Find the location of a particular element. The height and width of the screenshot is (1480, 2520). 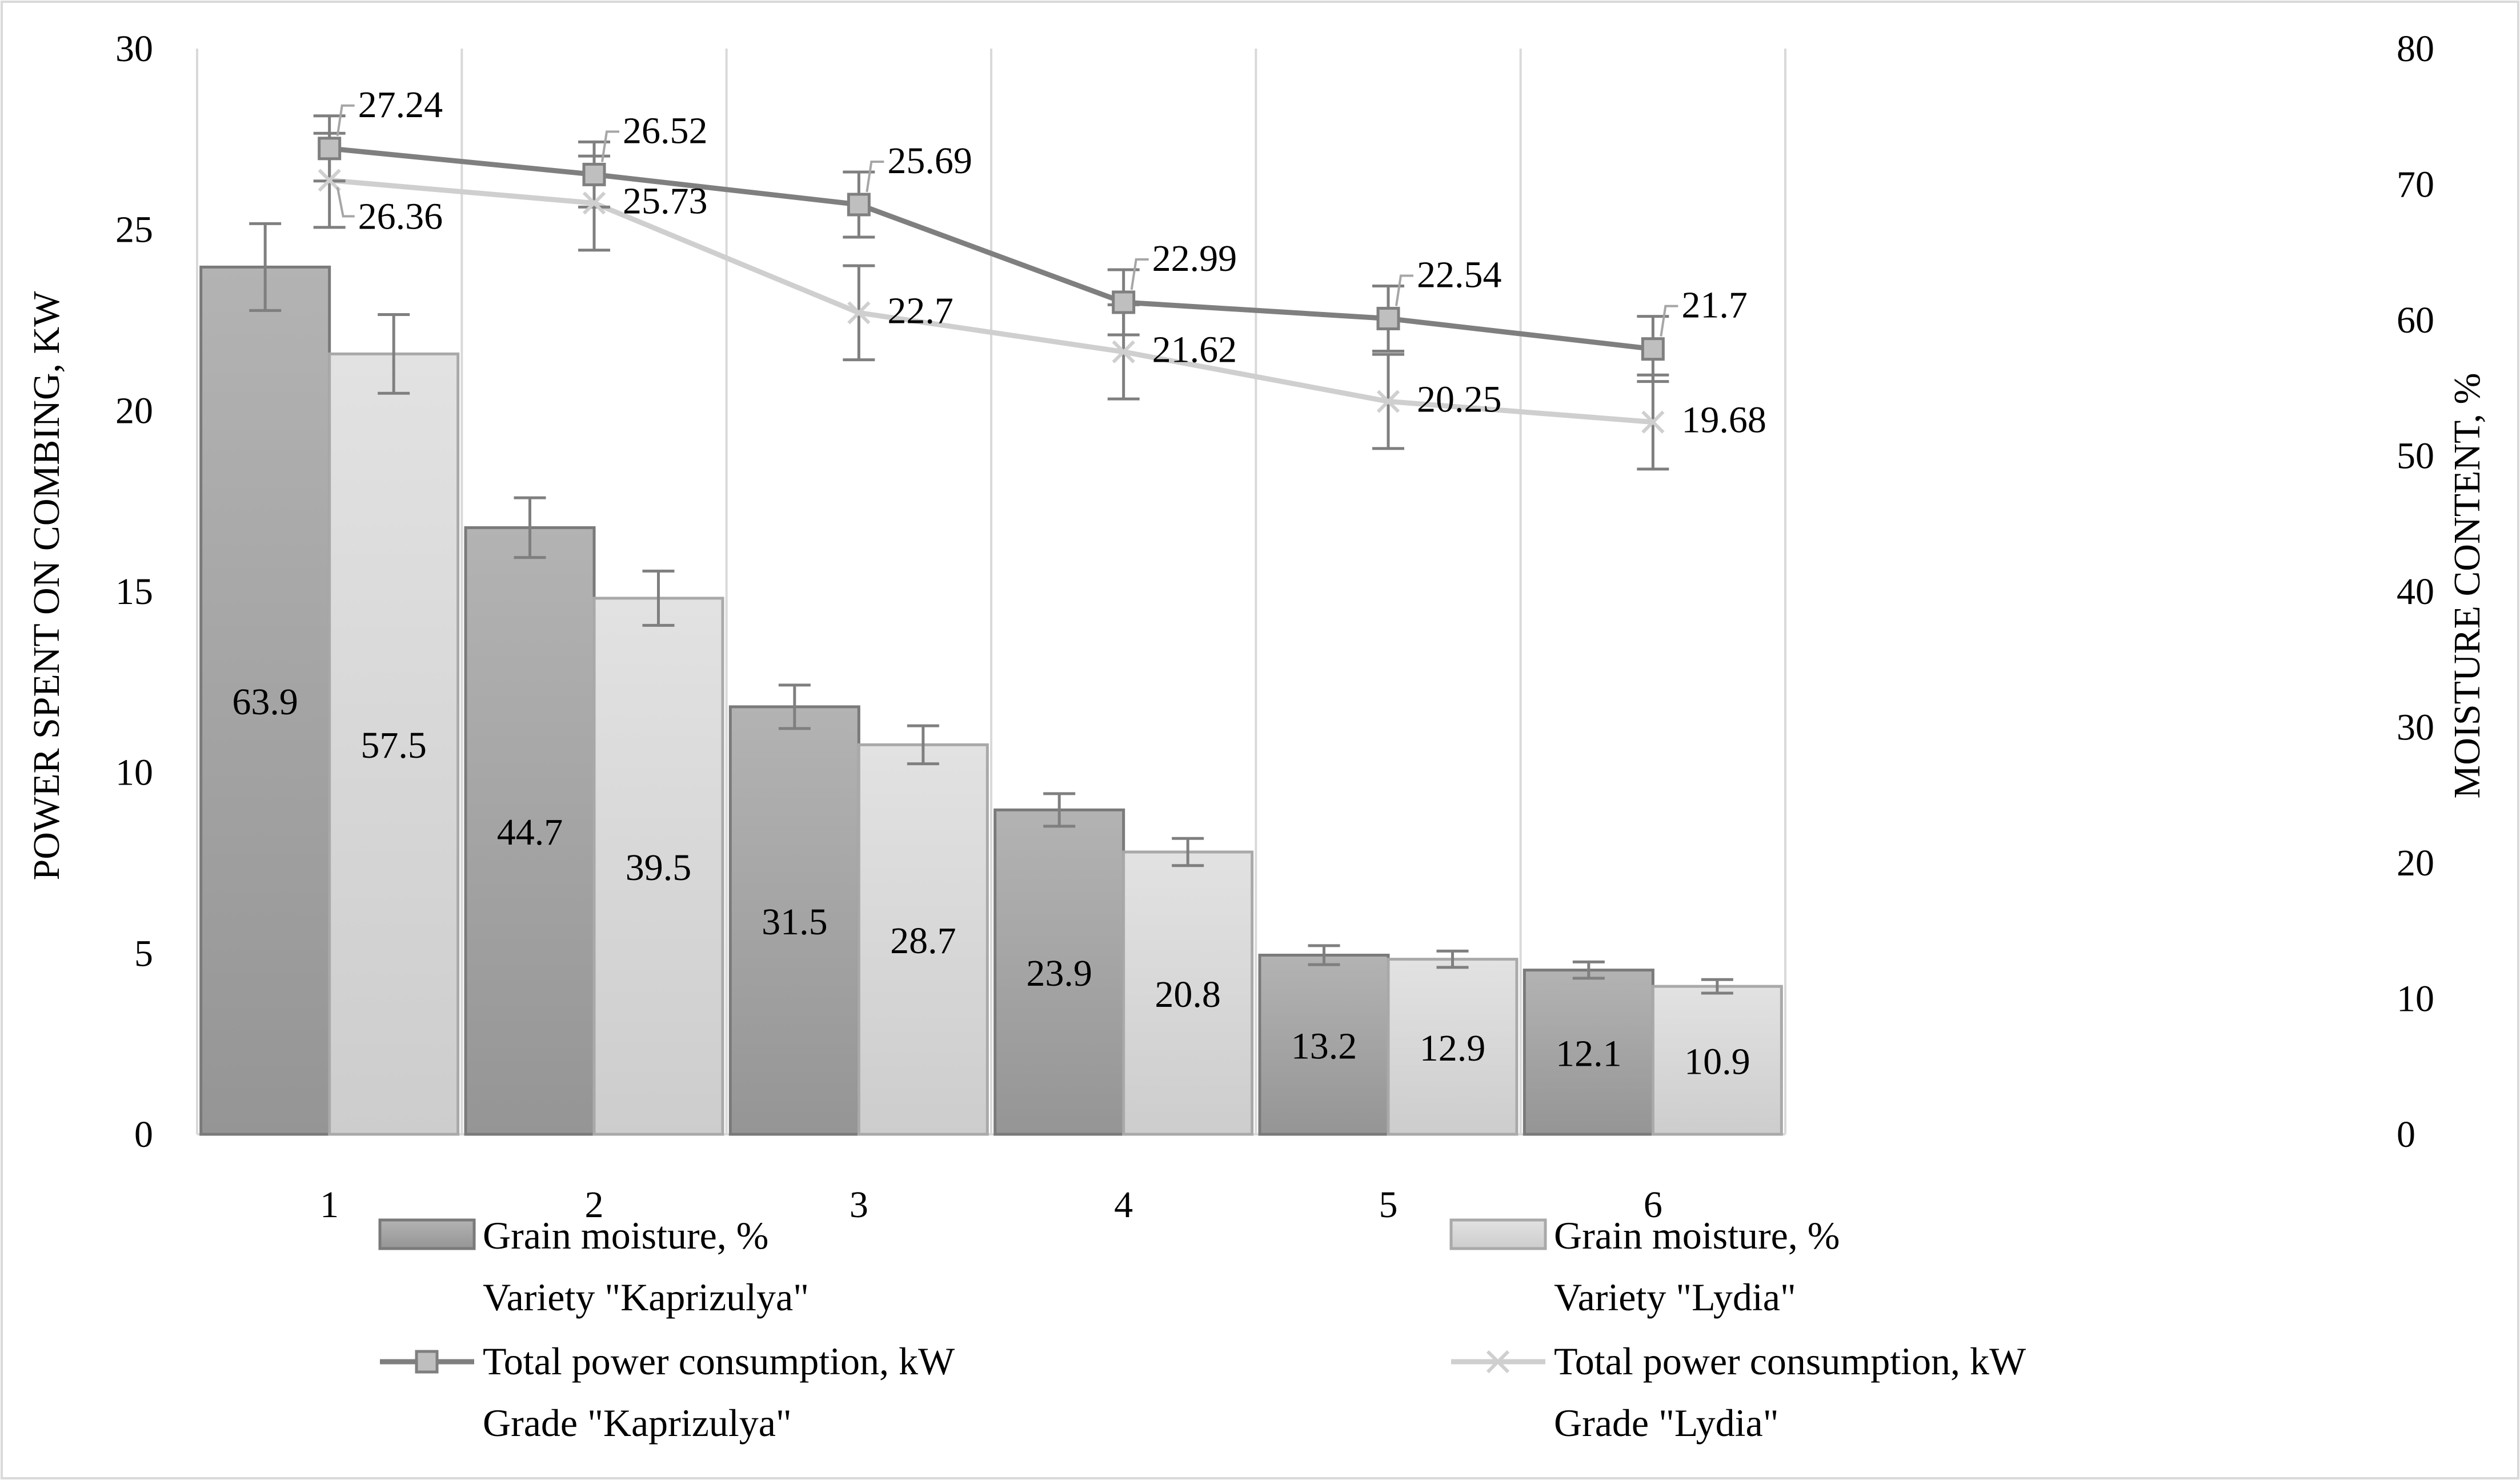

bar-series2-cat1 is located at coordinates (394, 744).